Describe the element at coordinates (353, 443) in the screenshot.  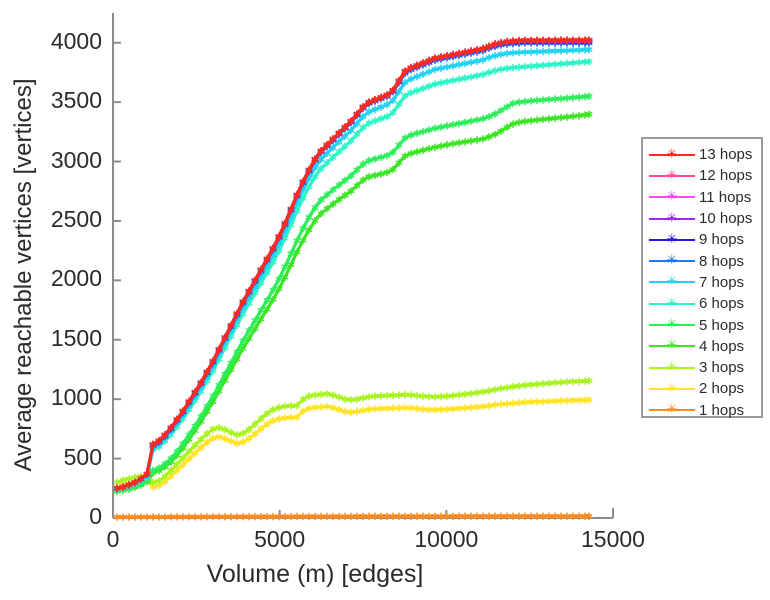
I see `series-2-hops` at that location.